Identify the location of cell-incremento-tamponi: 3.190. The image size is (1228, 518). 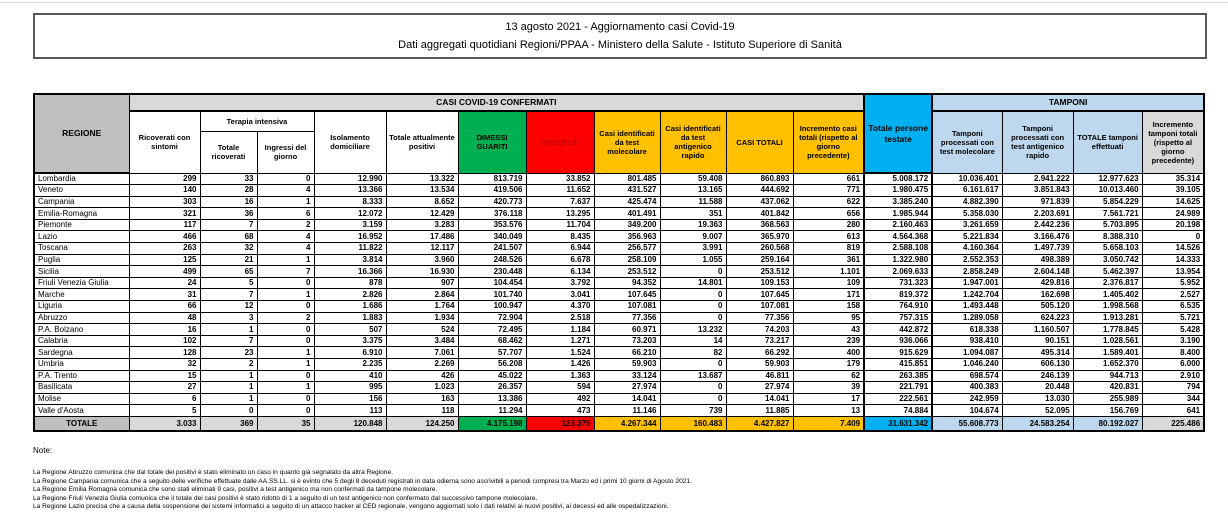
(1173, 341).